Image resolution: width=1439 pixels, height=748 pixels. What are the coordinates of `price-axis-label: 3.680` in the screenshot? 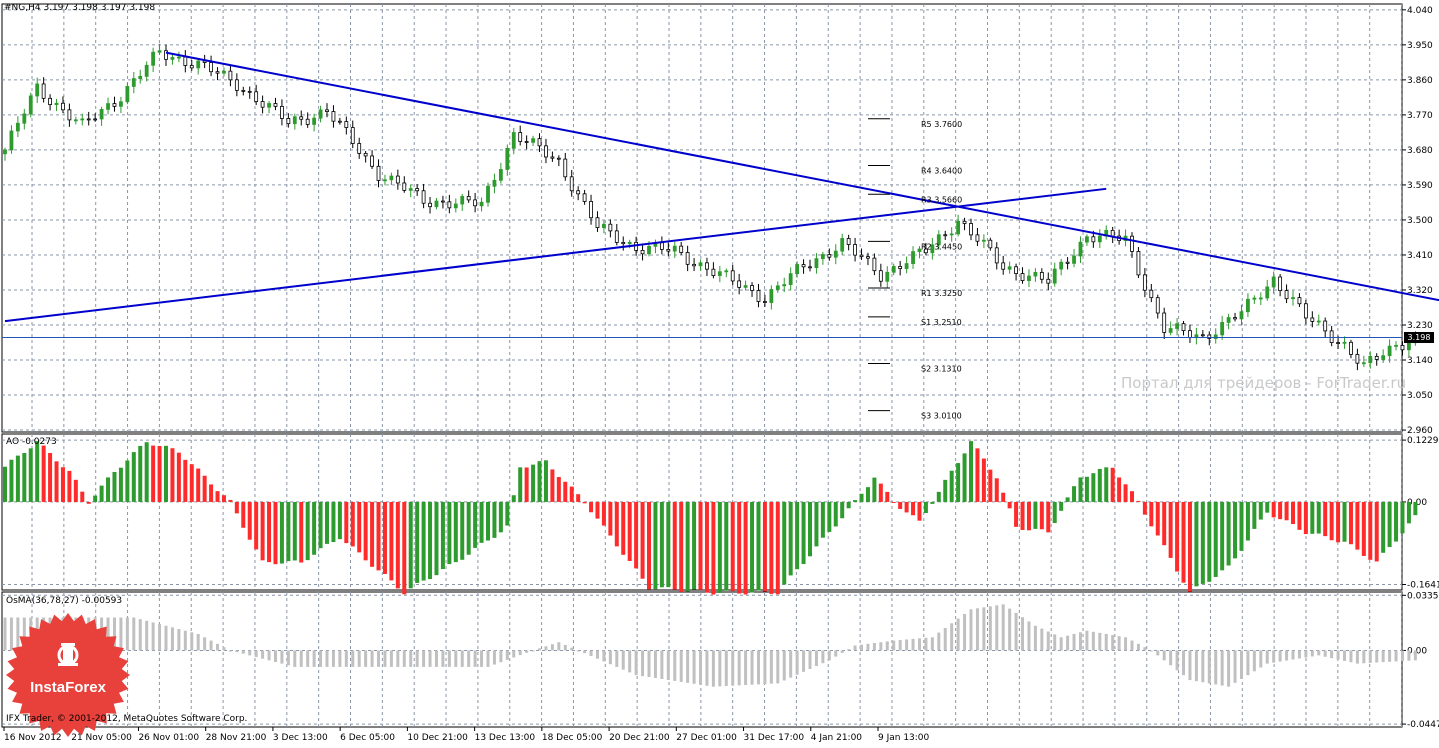 It's located at (1420, 151).